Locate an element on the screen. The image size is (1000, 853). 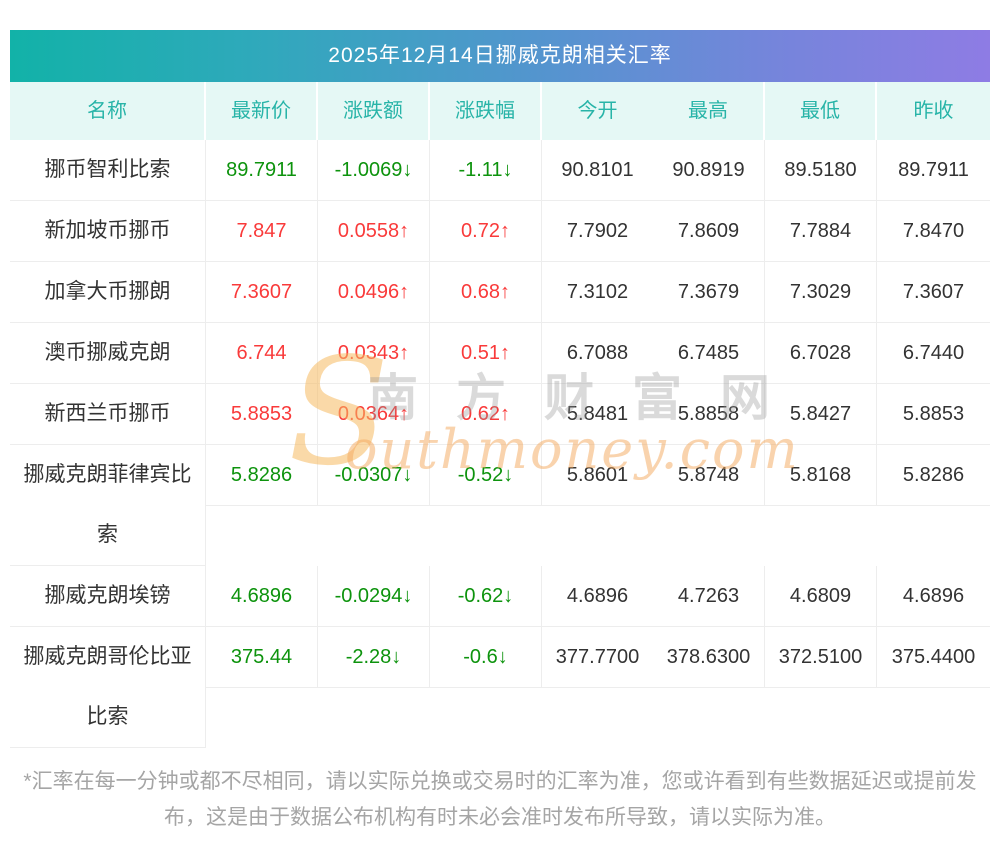
cell-change-amount: -2.28↓ is located at coordinates (374, 657).